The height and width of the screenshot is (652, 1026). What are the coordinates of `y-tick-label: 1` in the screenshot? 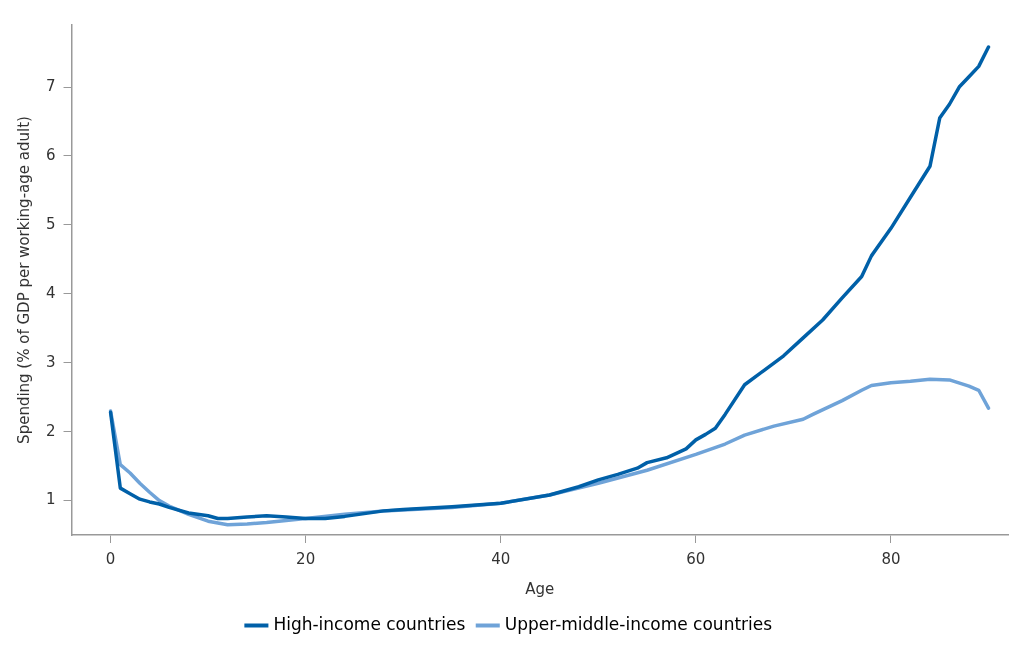 It's located at (51, 499).